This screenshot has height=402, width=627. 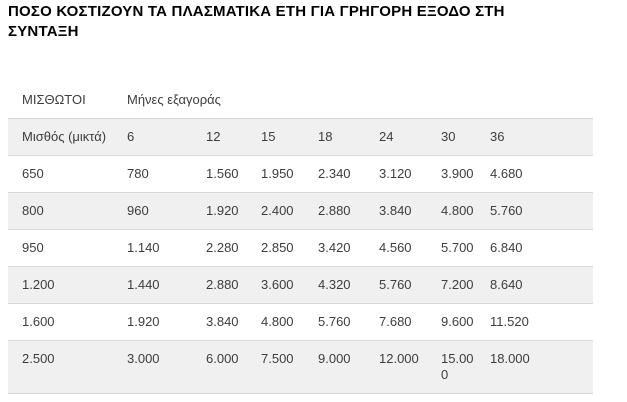 I want to click on cost-cell: 960, so click(x=152, y=211).